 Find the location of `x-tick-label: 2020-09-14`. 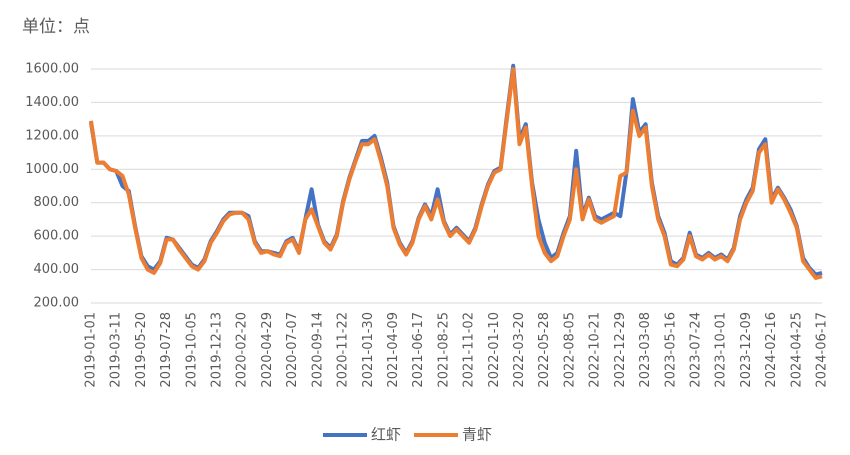

x-tick-label: 2020-09-14 is located at coordinates (317, 350).